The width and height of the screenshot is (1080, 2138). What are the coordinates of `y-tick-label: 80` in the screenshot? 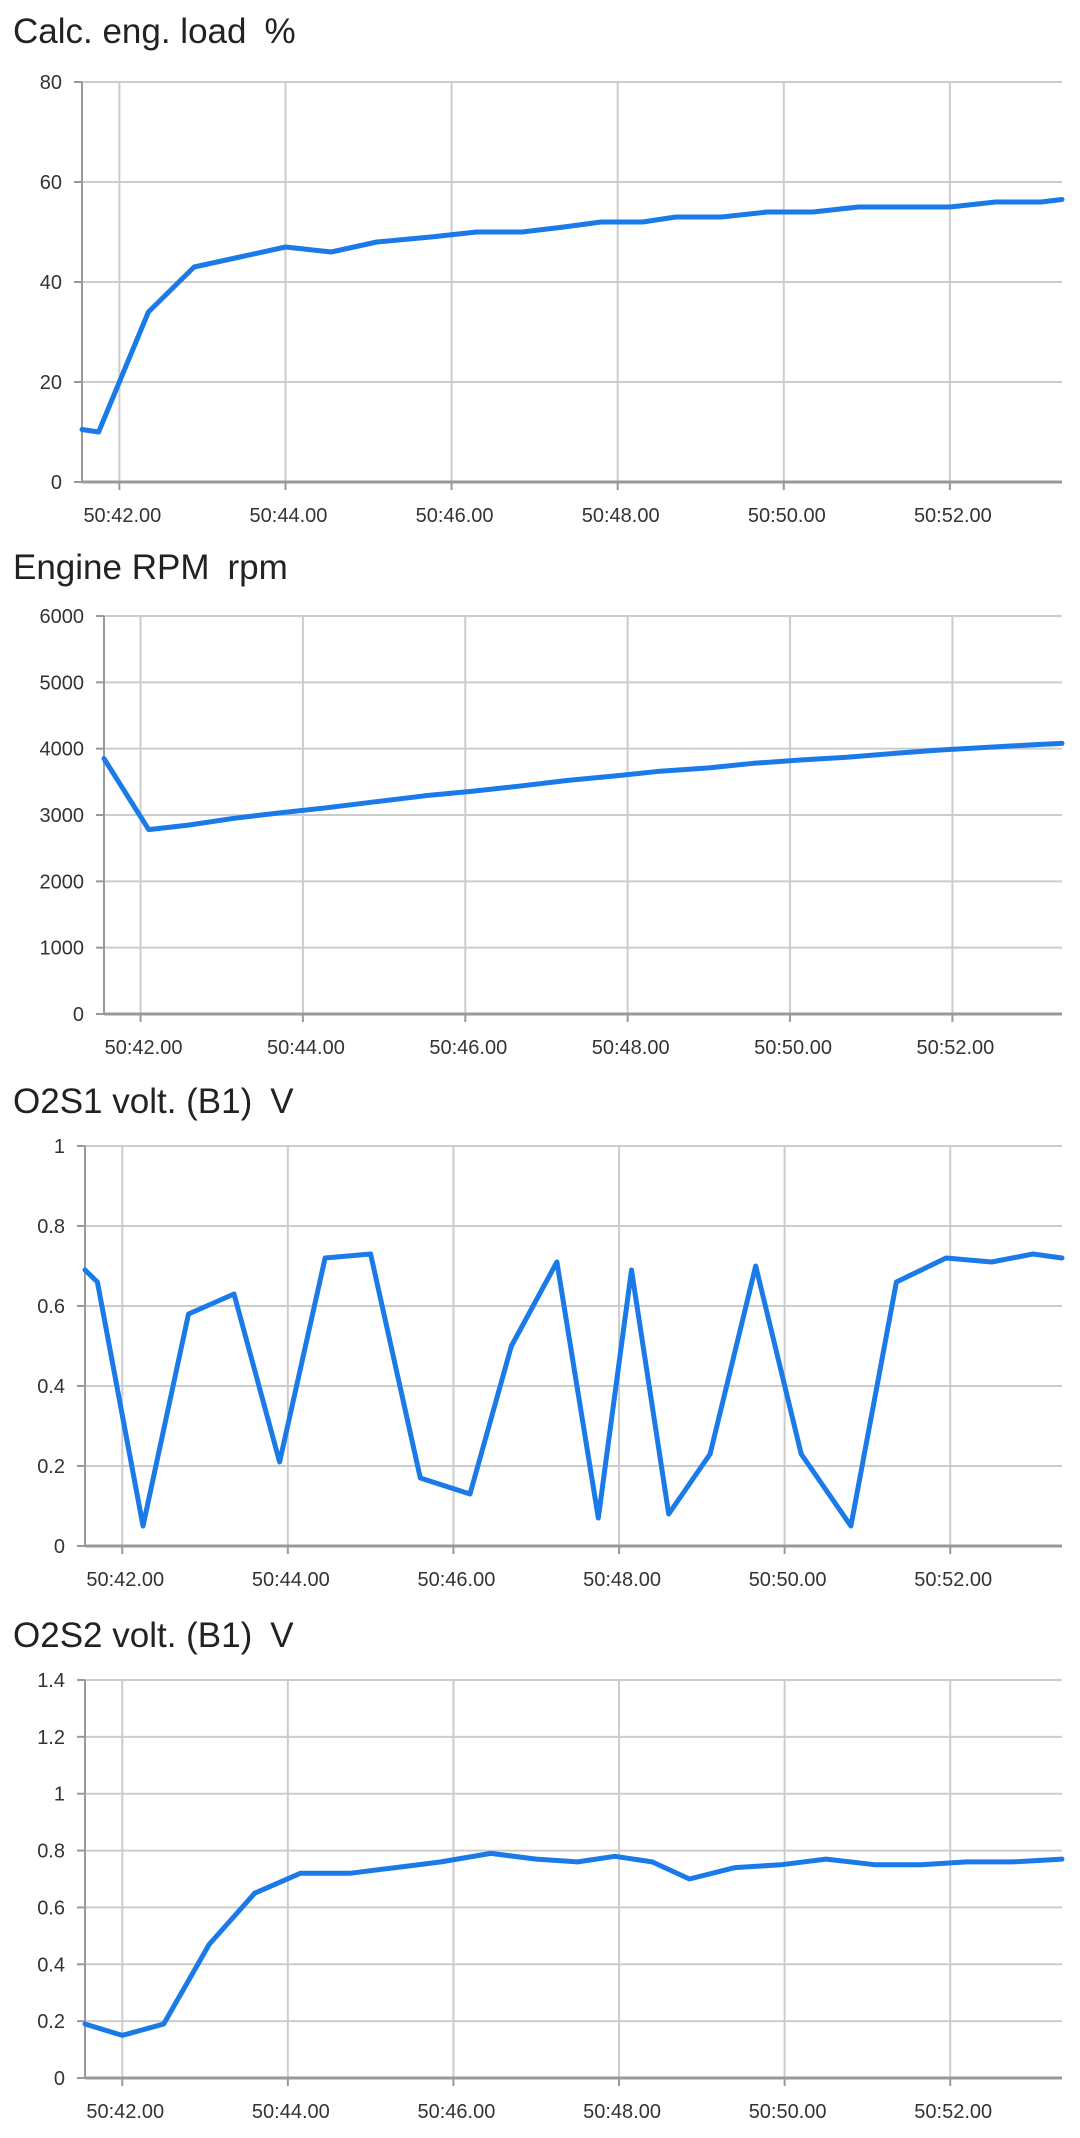 It's located at (51, 83).